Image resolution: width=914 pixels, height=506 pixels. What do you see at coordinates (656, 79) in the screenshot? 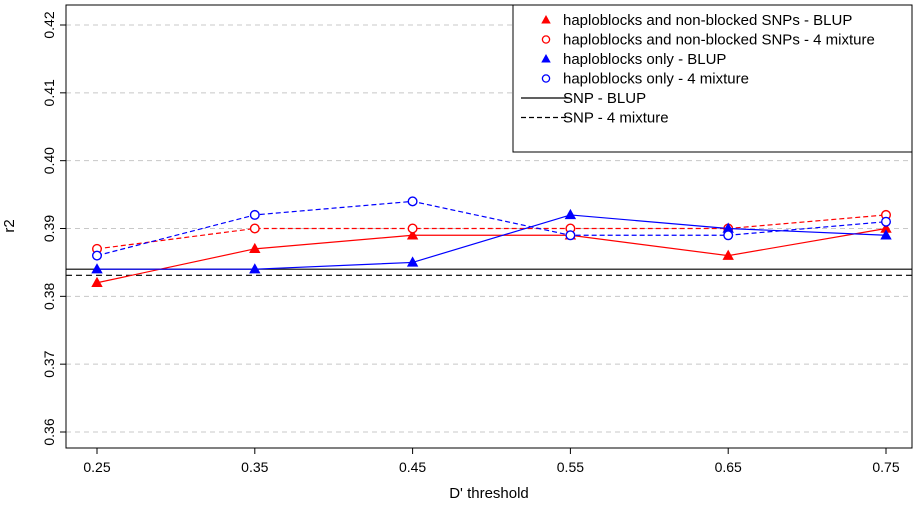
I see `legend-label: haploblocks only - 4 mixture` at bounding box center [656, 79].